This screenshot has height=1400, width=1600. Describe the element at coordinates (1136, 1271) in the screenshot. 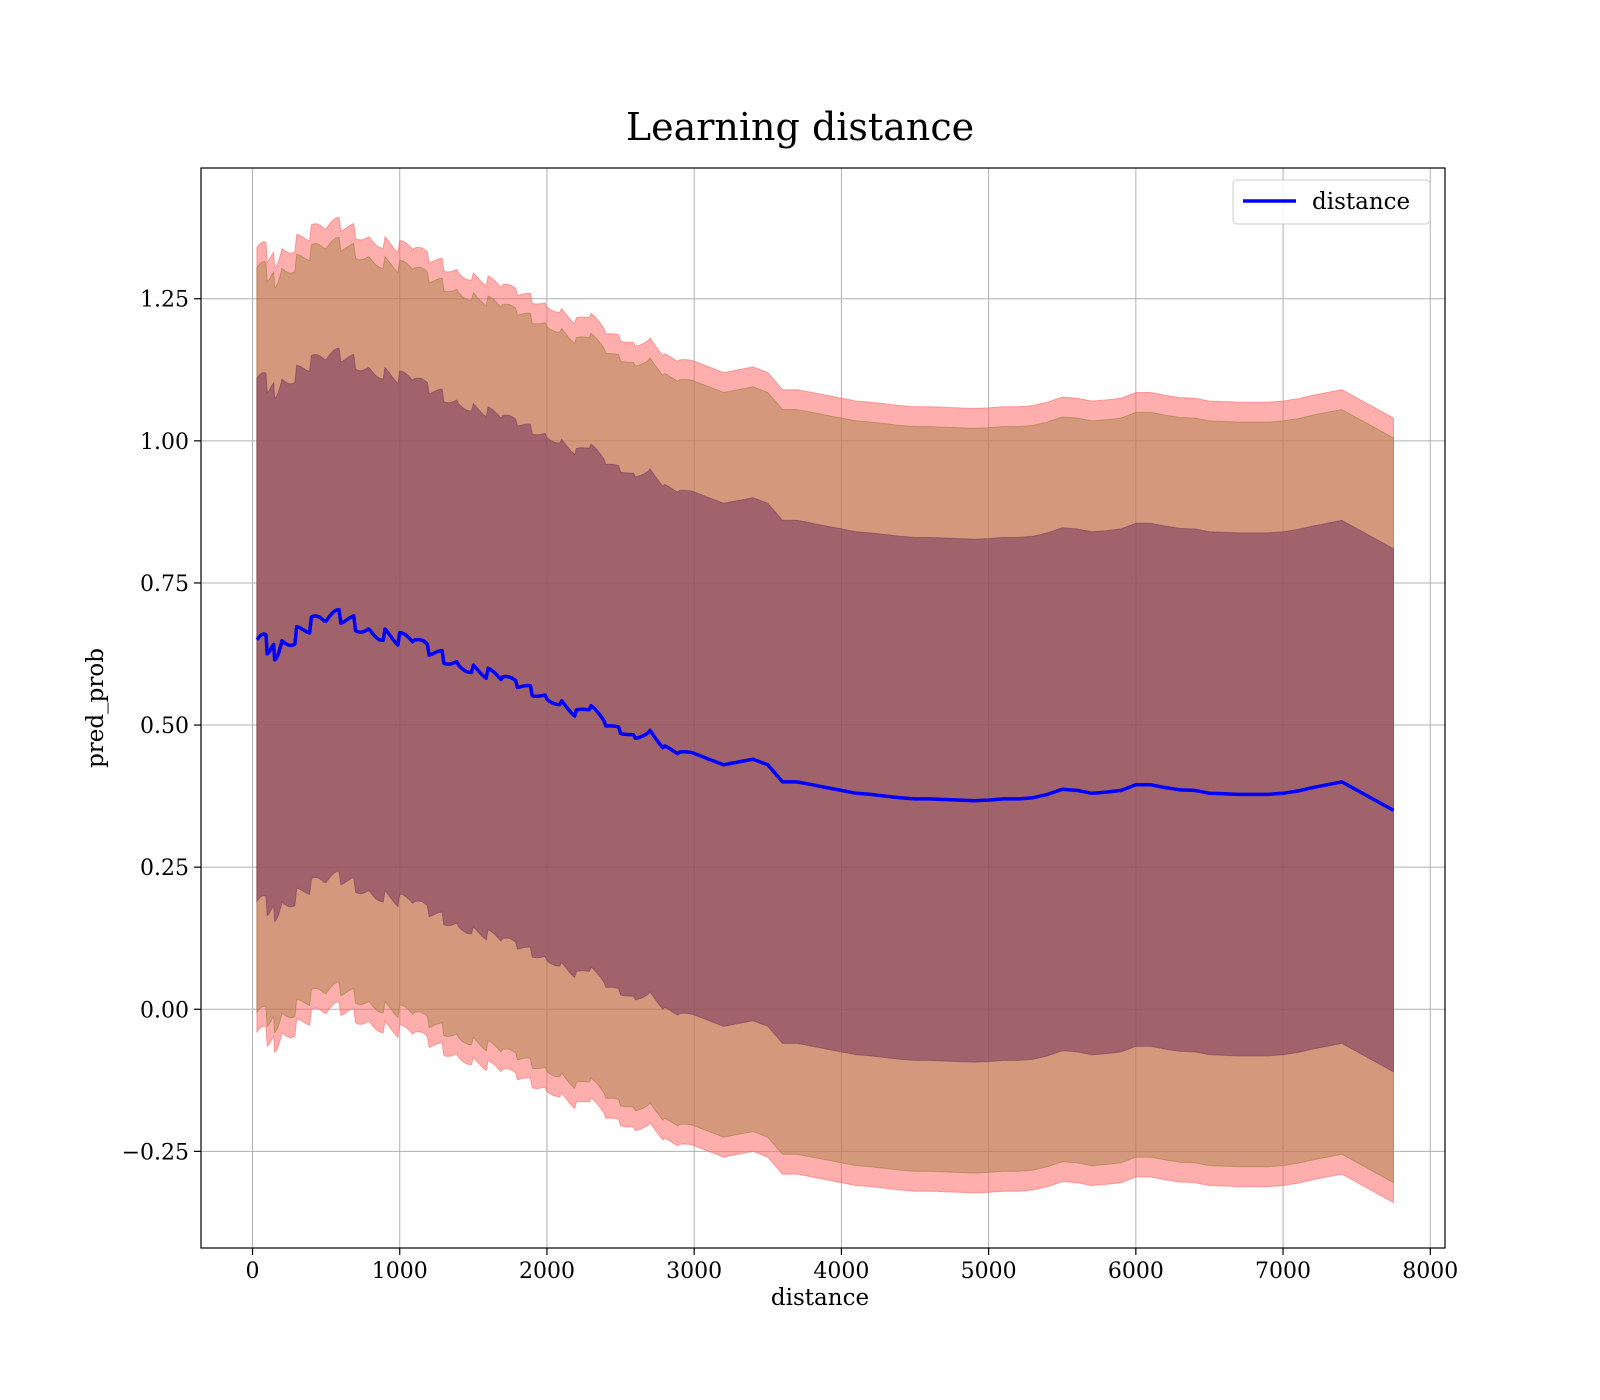

I see `x-tick-label-6: 6000` at that location.